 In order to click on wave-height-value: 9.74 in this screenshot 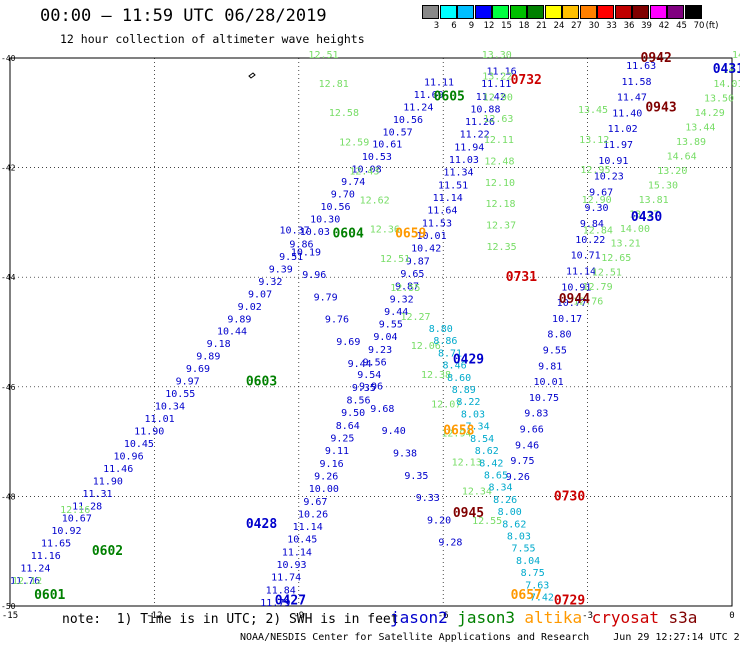, I will do `click(353, 182)`.